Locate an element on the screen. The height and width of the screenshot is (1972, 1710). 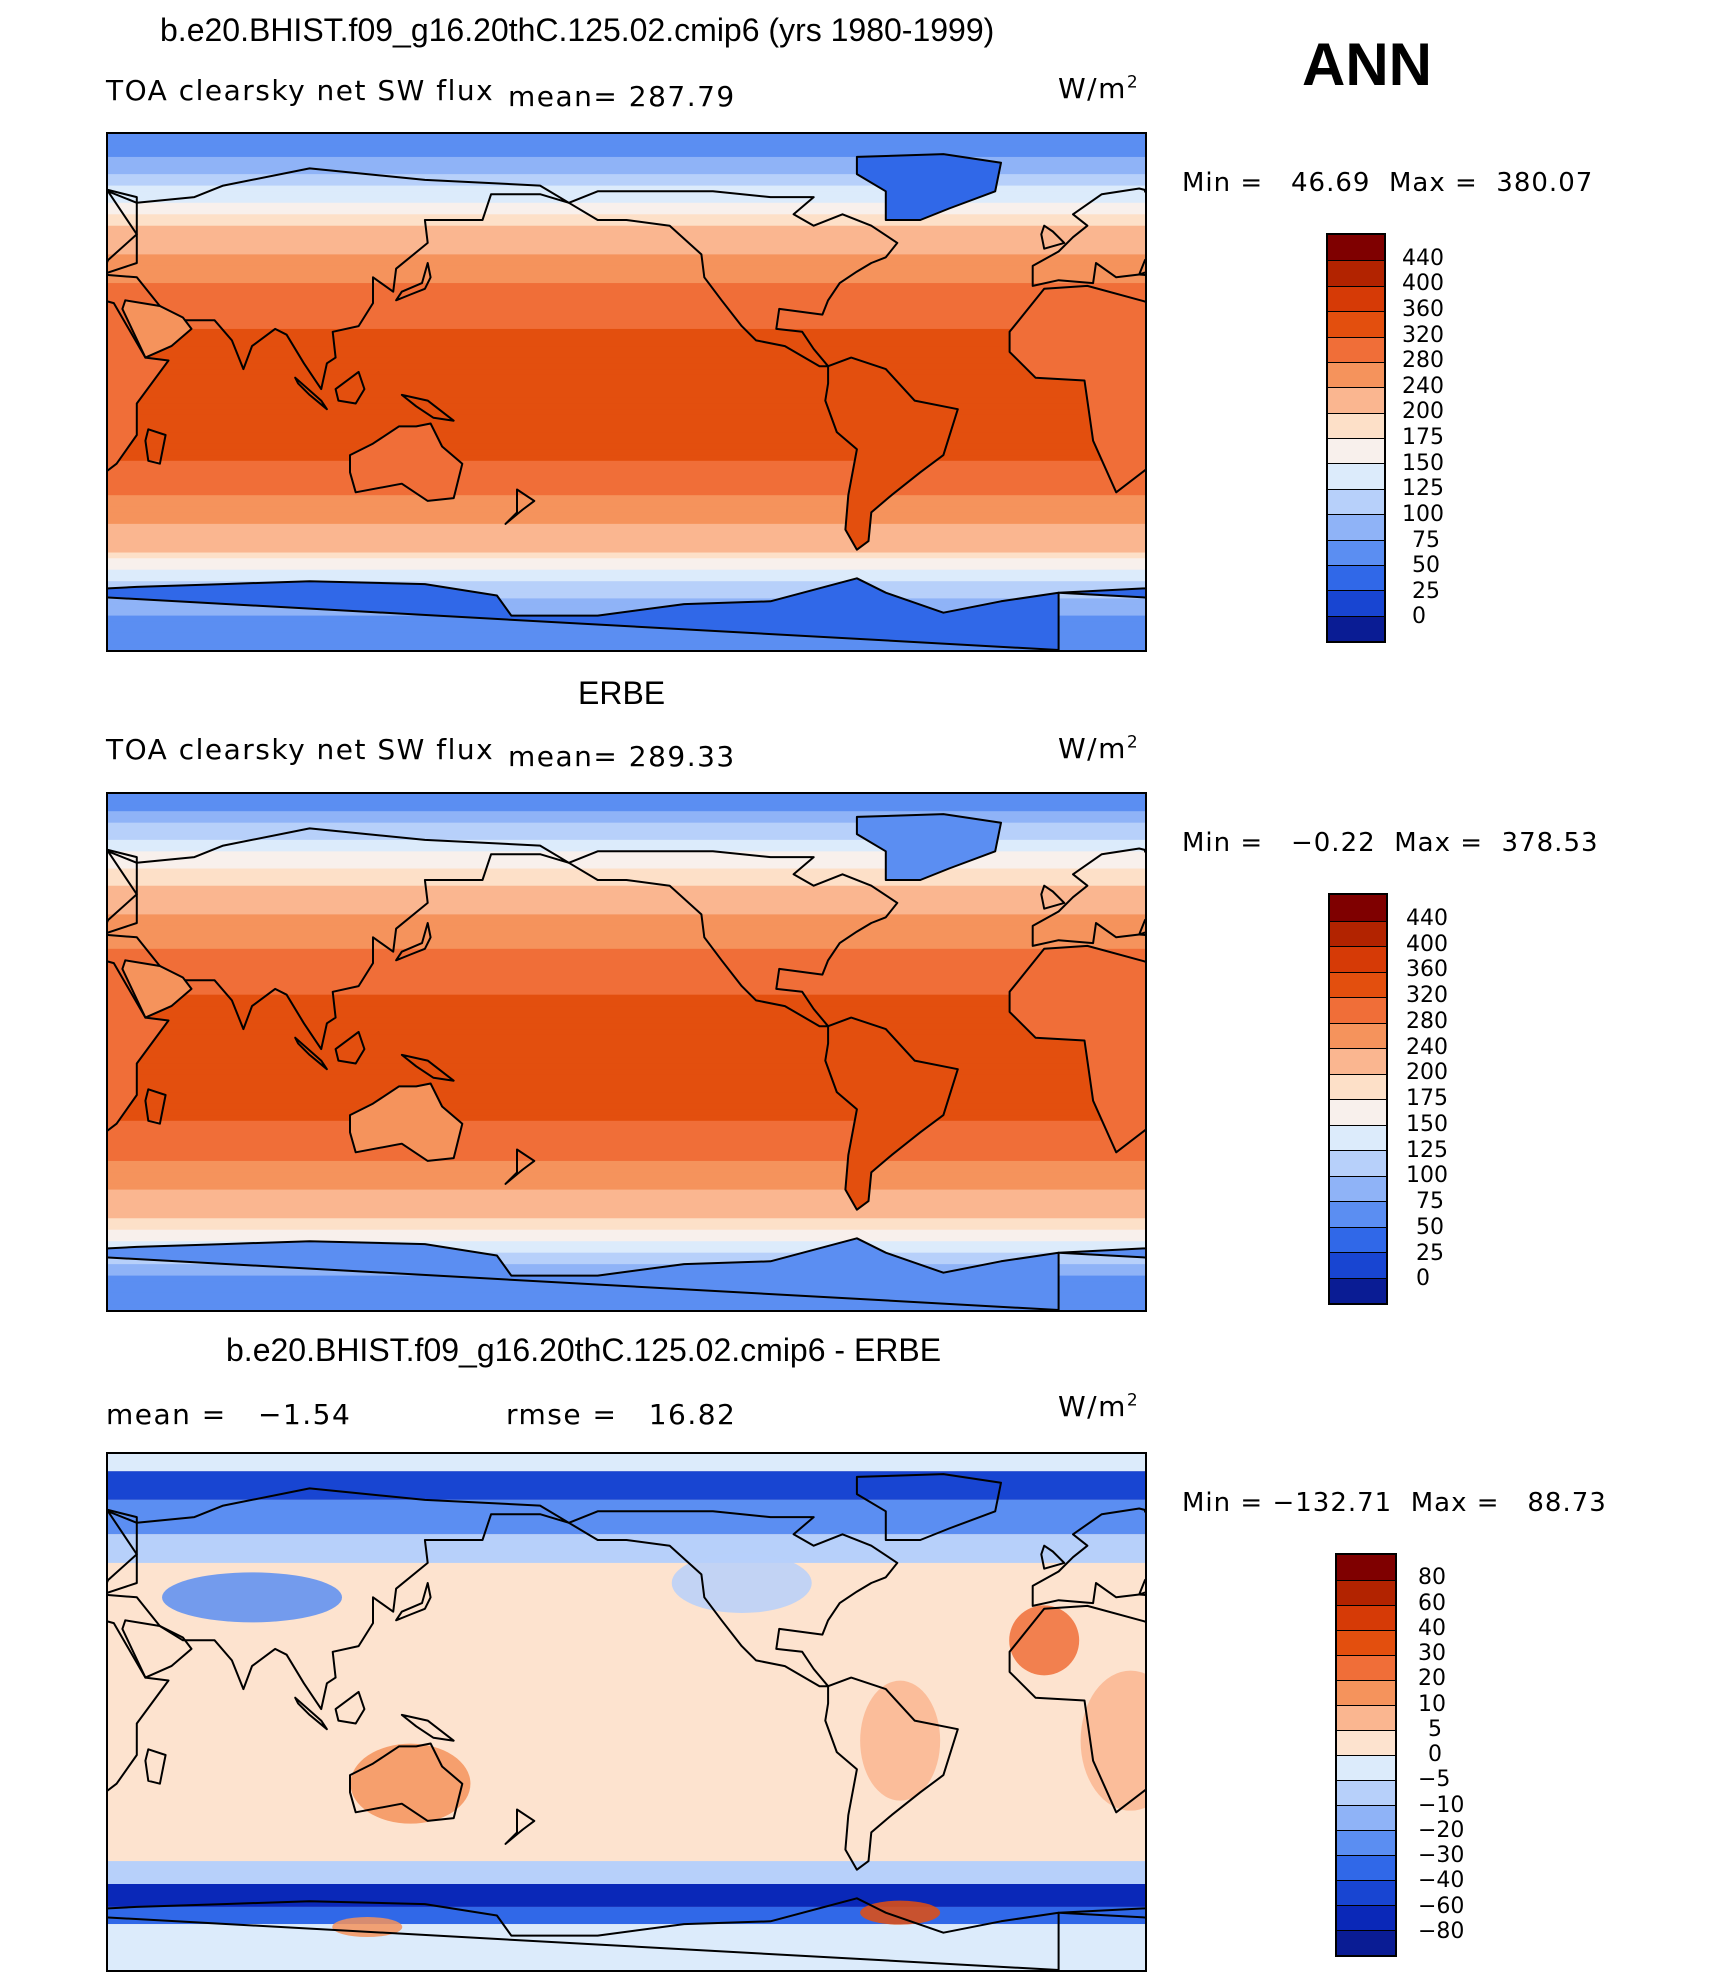
coastline-namerica is located at coordinates (733, 279).